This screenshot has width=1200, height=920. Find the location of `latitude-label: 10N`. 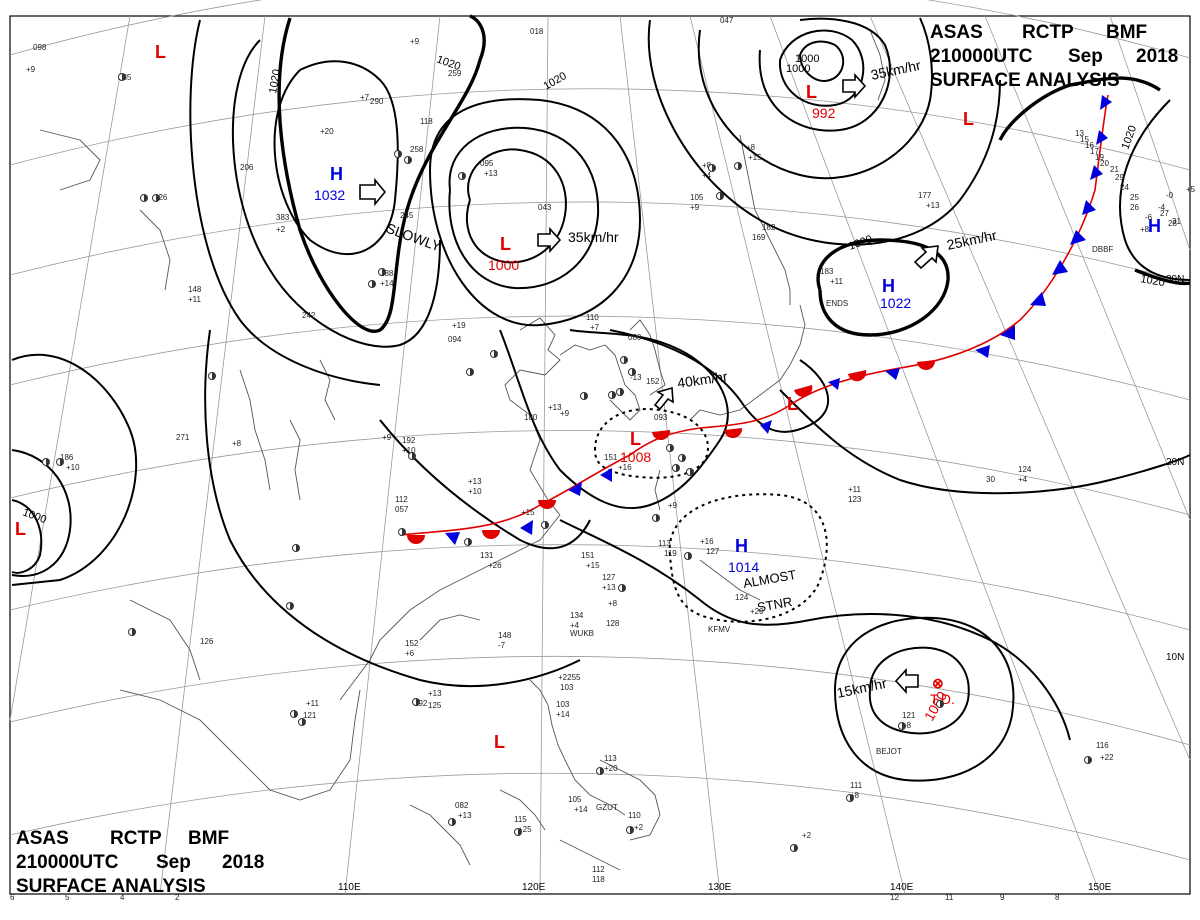

latitude-label: 10N is located at coordinates (1175, 657).